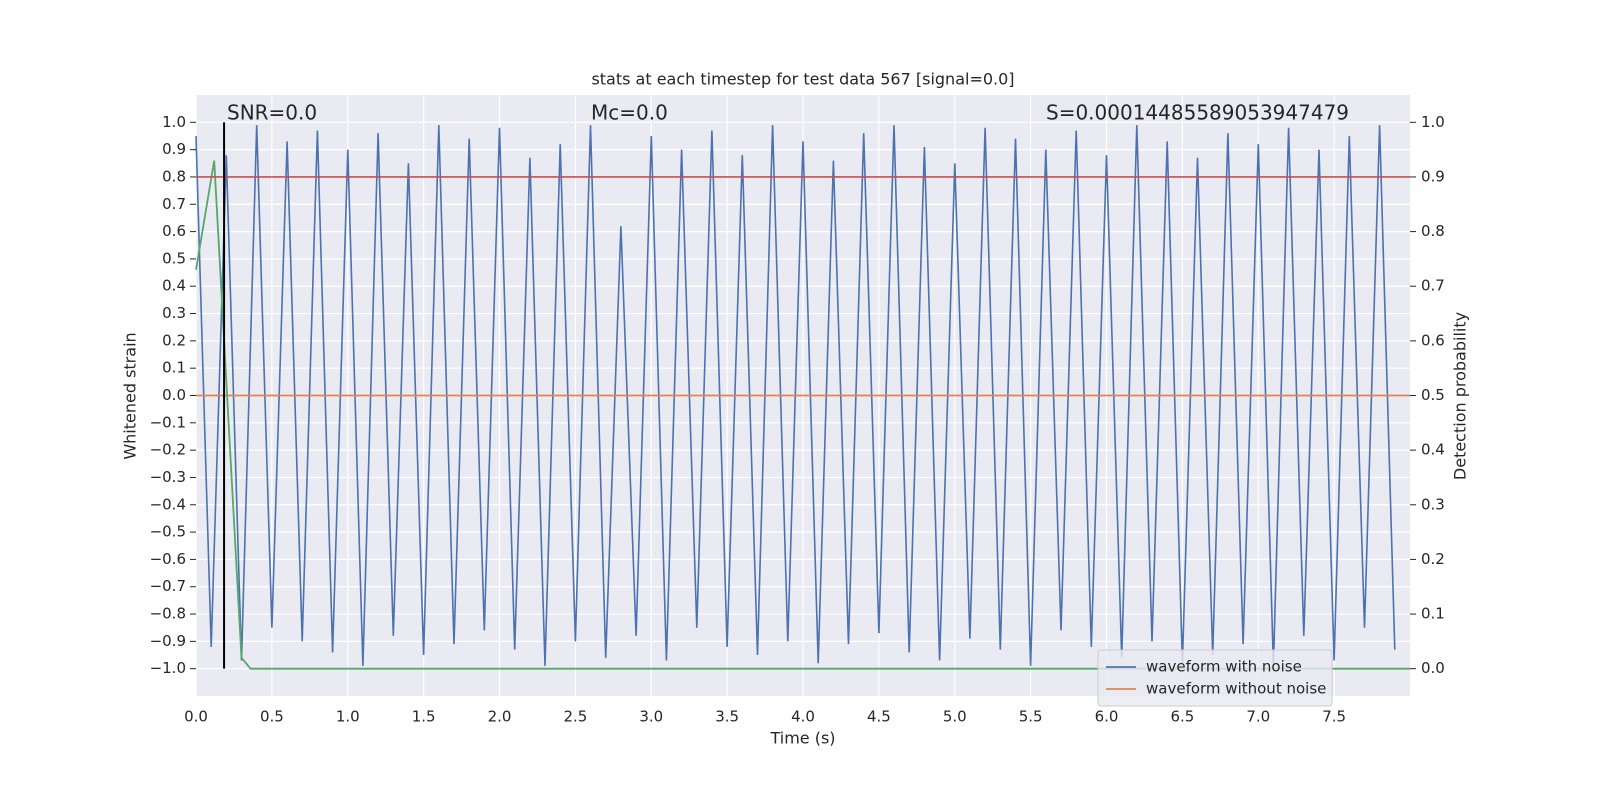 The image size is (1600, 800). I want to click on y-tick-label: 0.7, so click(174, 204).